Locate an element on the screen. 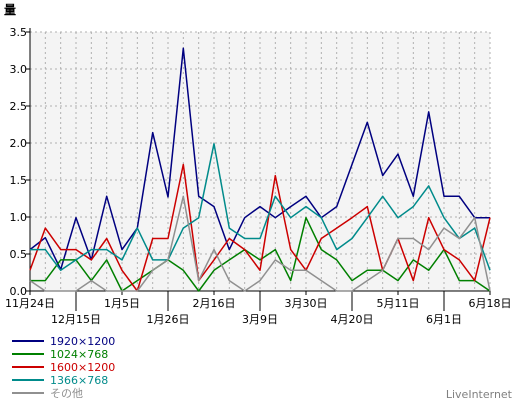 Image resolution: width=520 pixels, height=409 pixels. legend-label-4: その他 is located at coordinates (66, 393).